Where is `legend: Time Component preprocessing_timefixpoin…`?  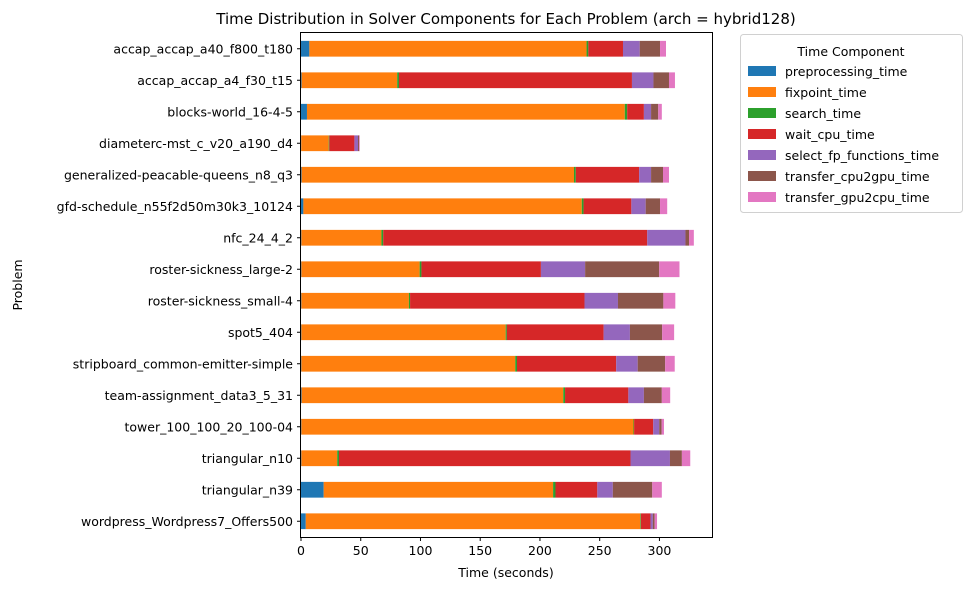
legend: Time Component preprocessing_timefixpoin… is located at coordinates (851, 123).